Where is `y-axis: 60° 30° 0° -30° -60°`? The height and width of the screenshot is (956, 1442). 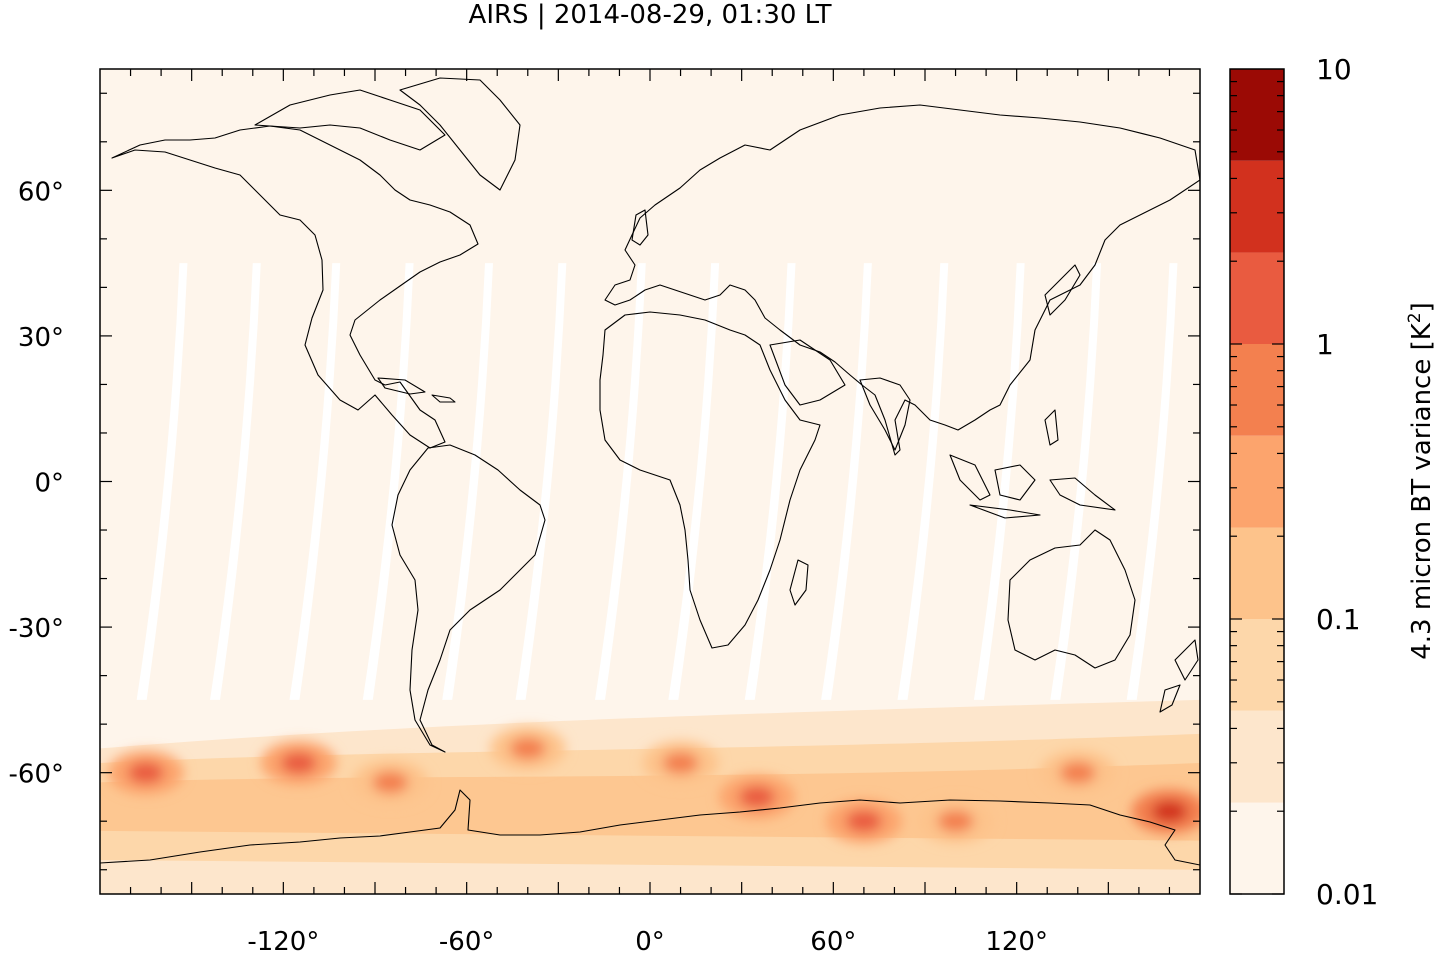
y-axis: 60° 30° 0° -30° -60° is located at coordinates (36, 483).